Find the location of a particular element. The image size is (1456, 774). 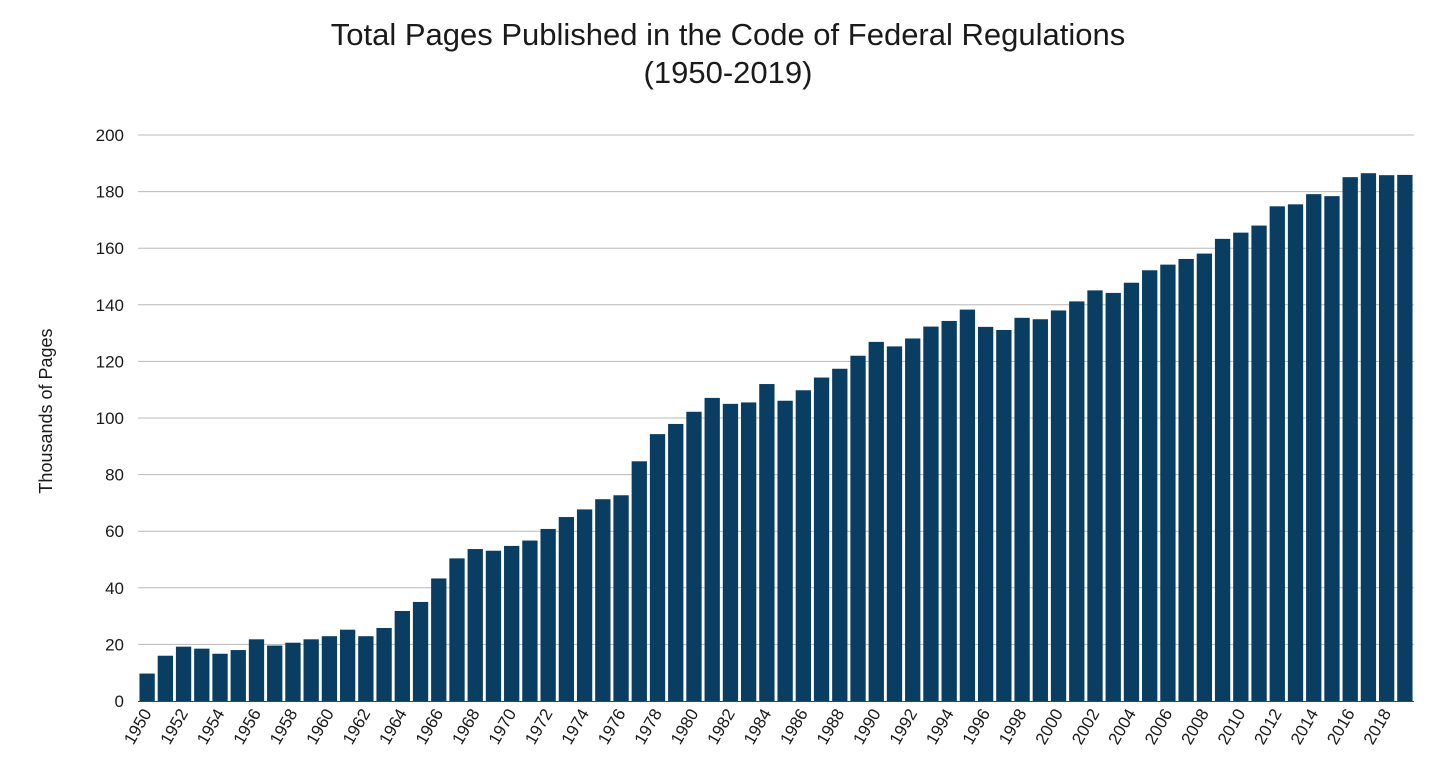

bar-1980 is located at coordinates (694, 556).